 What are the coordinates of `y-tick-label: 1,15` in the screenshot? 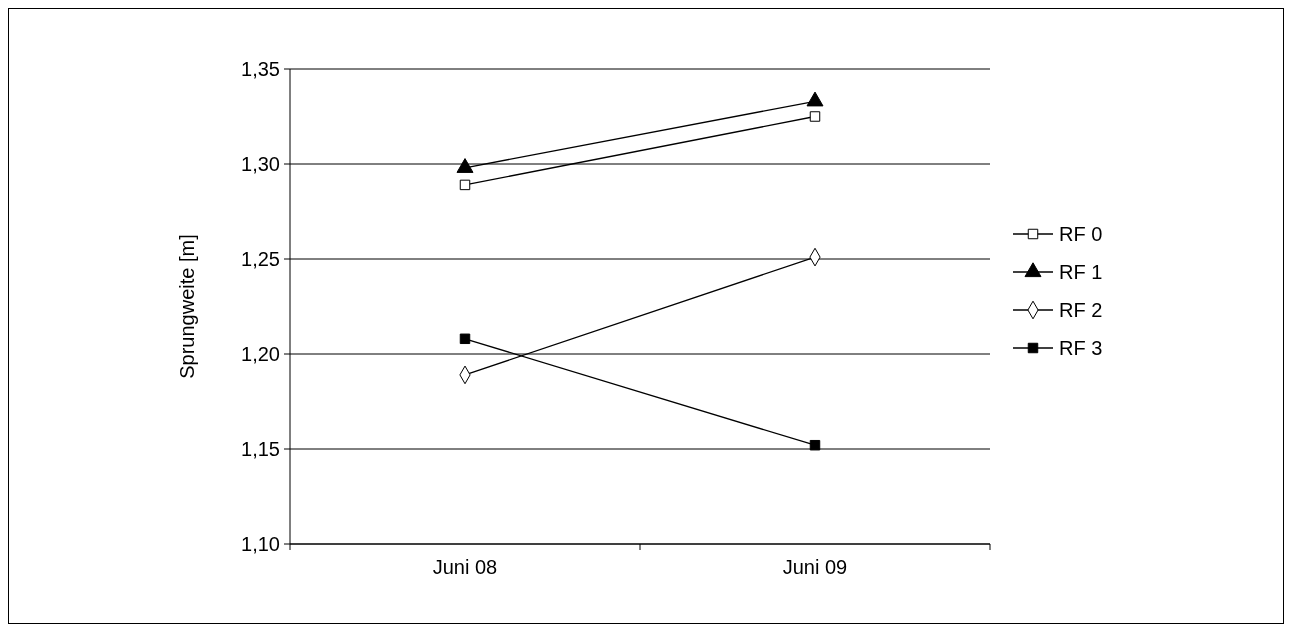 It's located at (260, 449).